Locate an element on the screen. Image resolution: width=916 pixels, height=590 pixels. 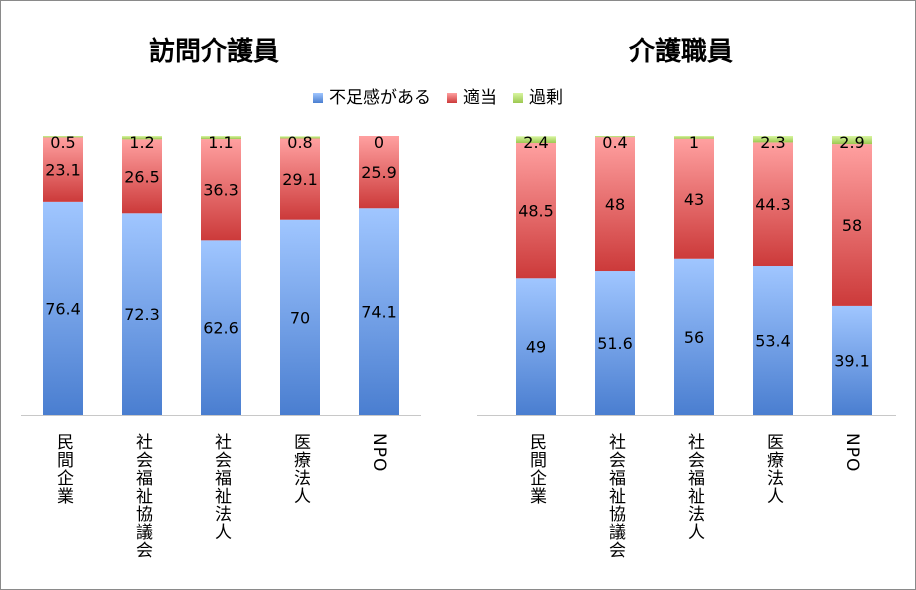
data-label-shortage: 39.1 is located at coordinates (852, 360).